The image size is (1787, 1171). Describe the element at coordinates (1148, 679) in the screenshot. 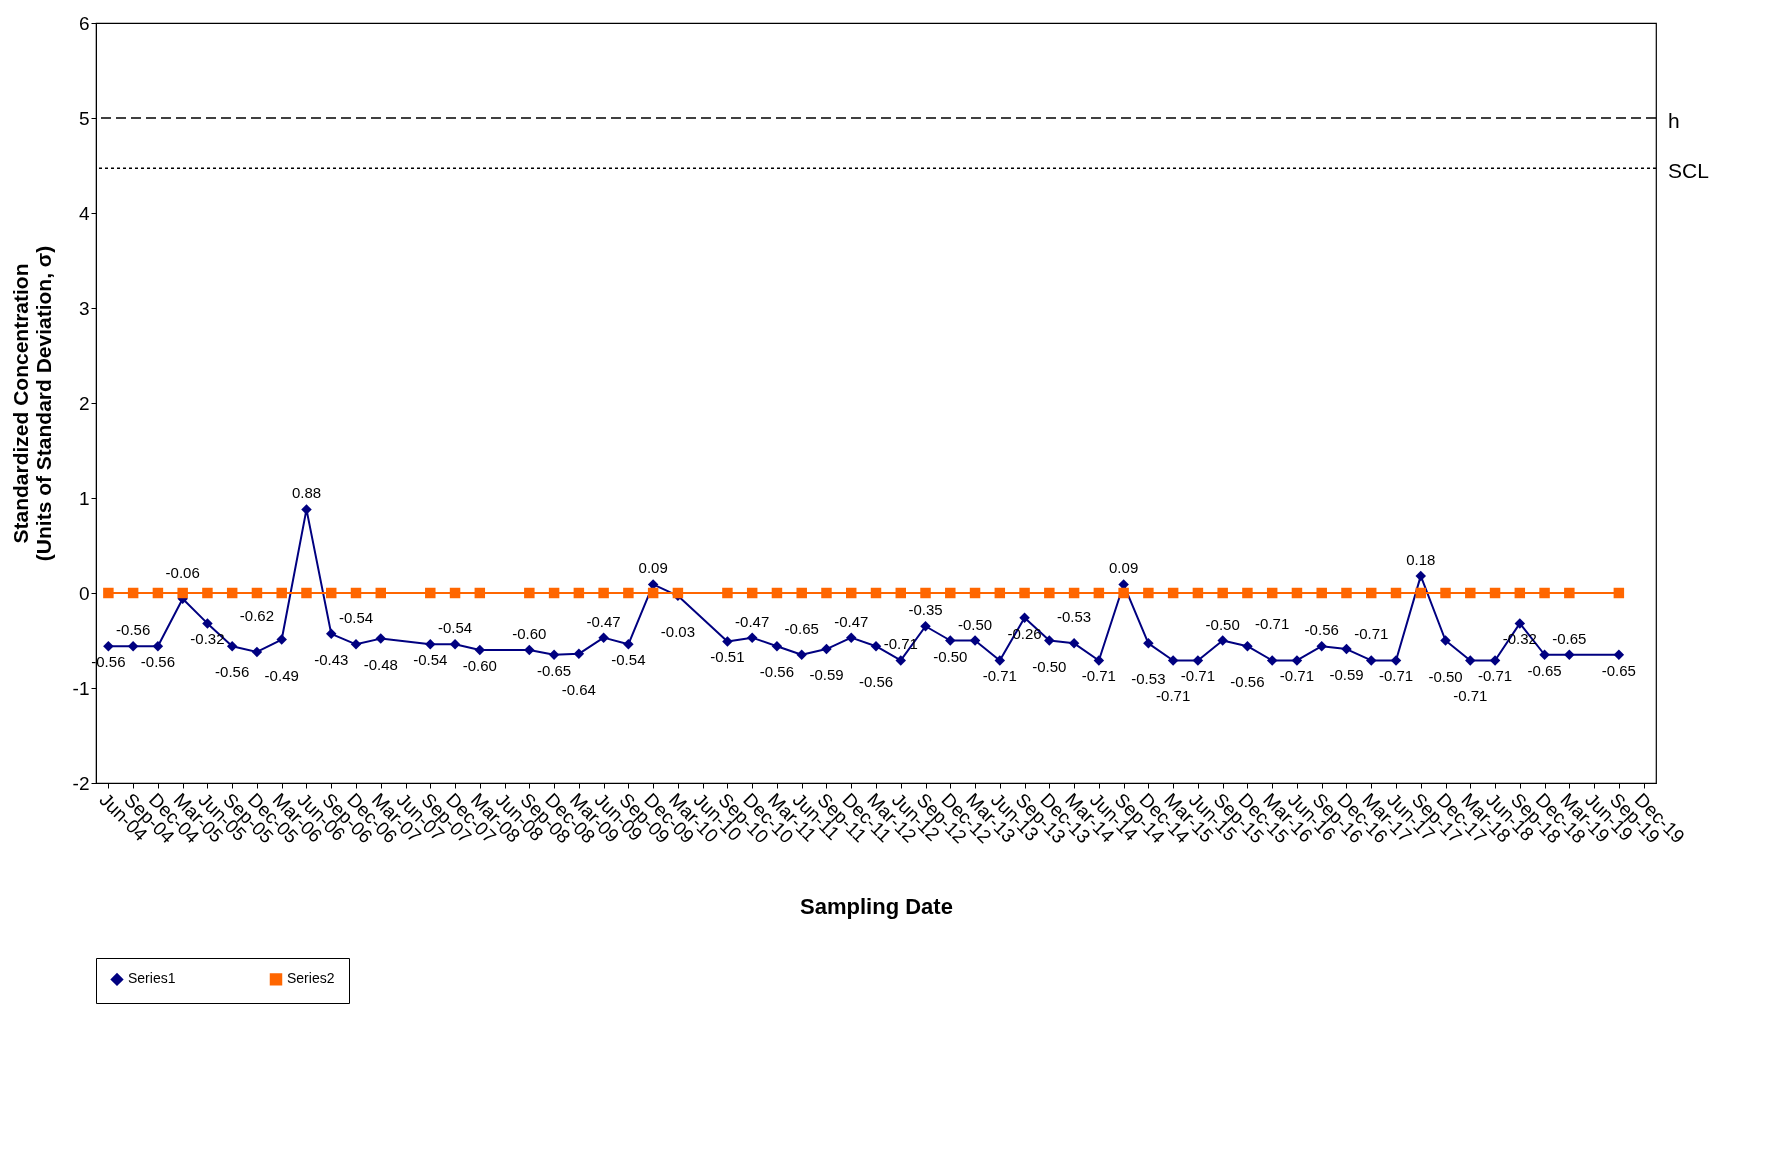

I see `data-label: -0.53` at that location.